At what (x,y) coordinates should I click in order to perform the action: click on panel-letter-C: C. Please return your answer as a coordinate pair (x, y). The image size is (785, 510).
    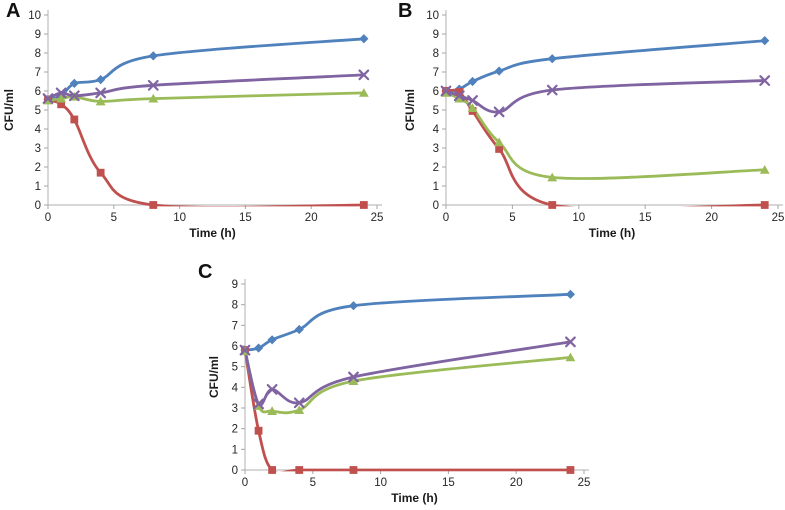
    Looking at the image, I should click on (205, 272).